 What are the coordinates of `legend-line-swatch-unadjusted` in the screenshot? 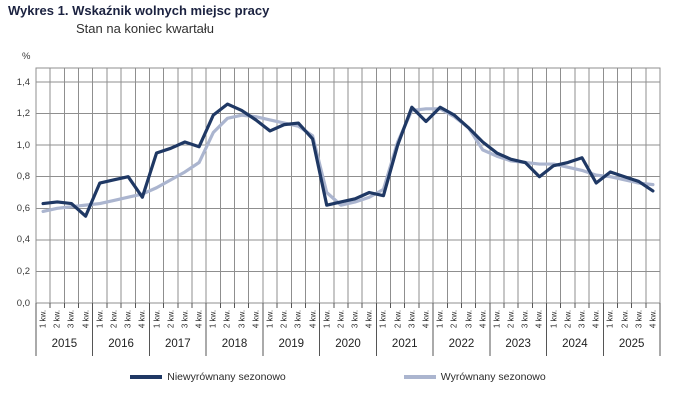 It's located at (146, 377).